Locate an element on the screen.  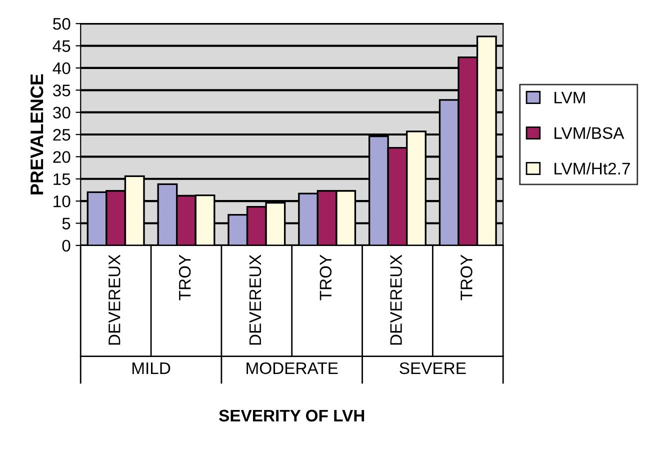
y-axis-title: PREVALENCE is located at coordinates (37, 134).